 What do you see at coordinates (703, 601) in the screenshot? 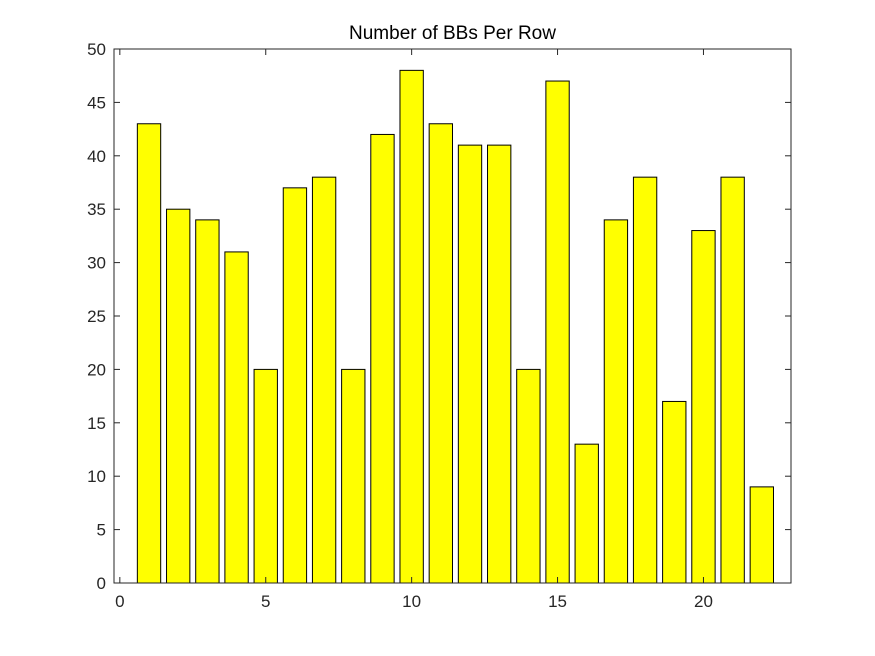
I see `x-tick-label: 20` at bounding box center [703, 601].